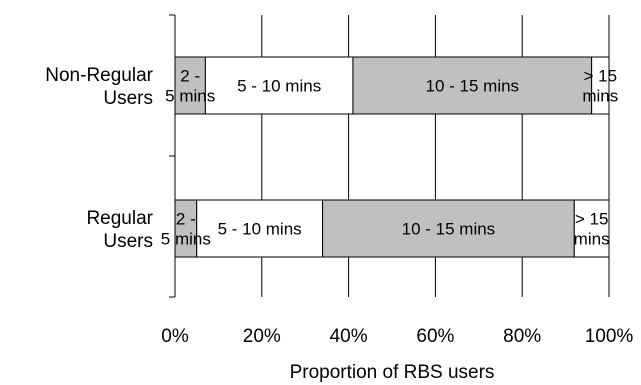 This screenshot has width=641, height=385. What do you see at coordinates (349, 336) in the screenshot?
I see `x-tick-label: 40%` at bounding box center [349, 336].